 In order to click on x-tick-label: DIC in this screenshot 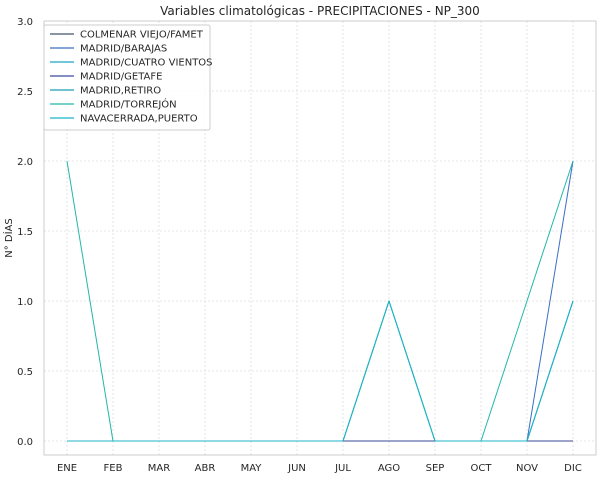, I will do `click(573, 468)`.